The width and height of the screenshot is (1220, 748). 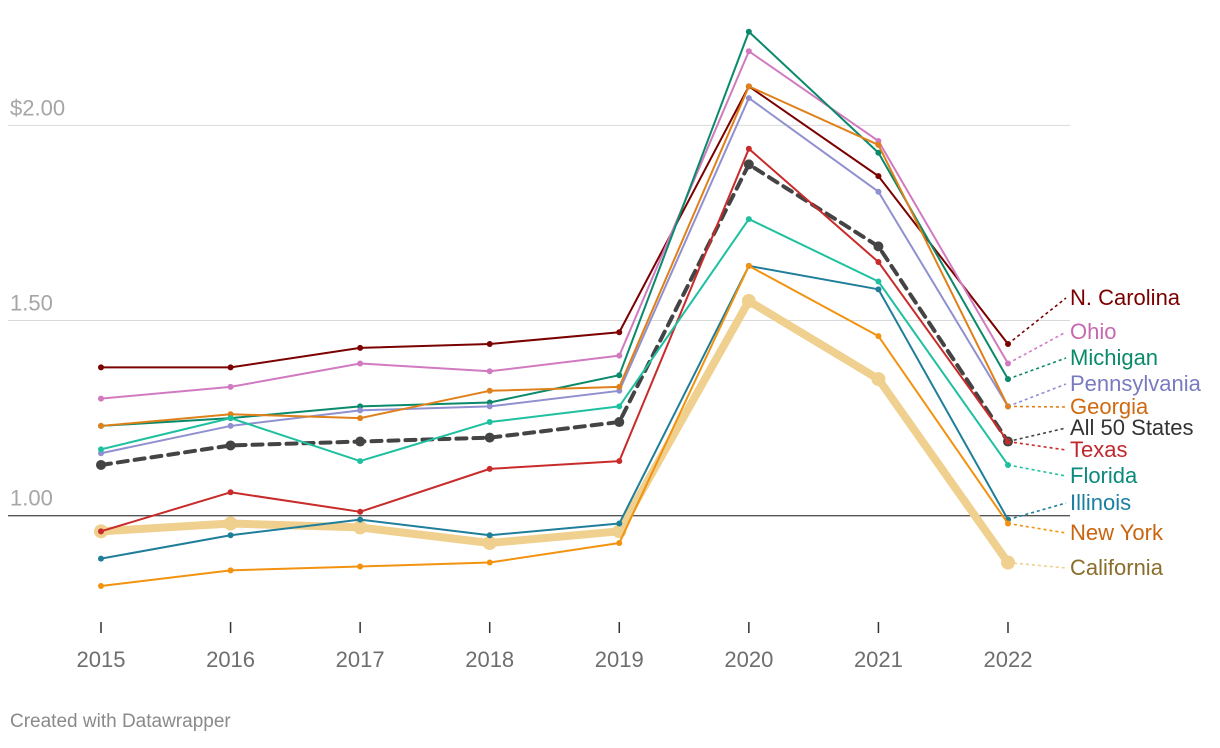 I want to click on series-label-california: California, so click(x=1117, y=567).